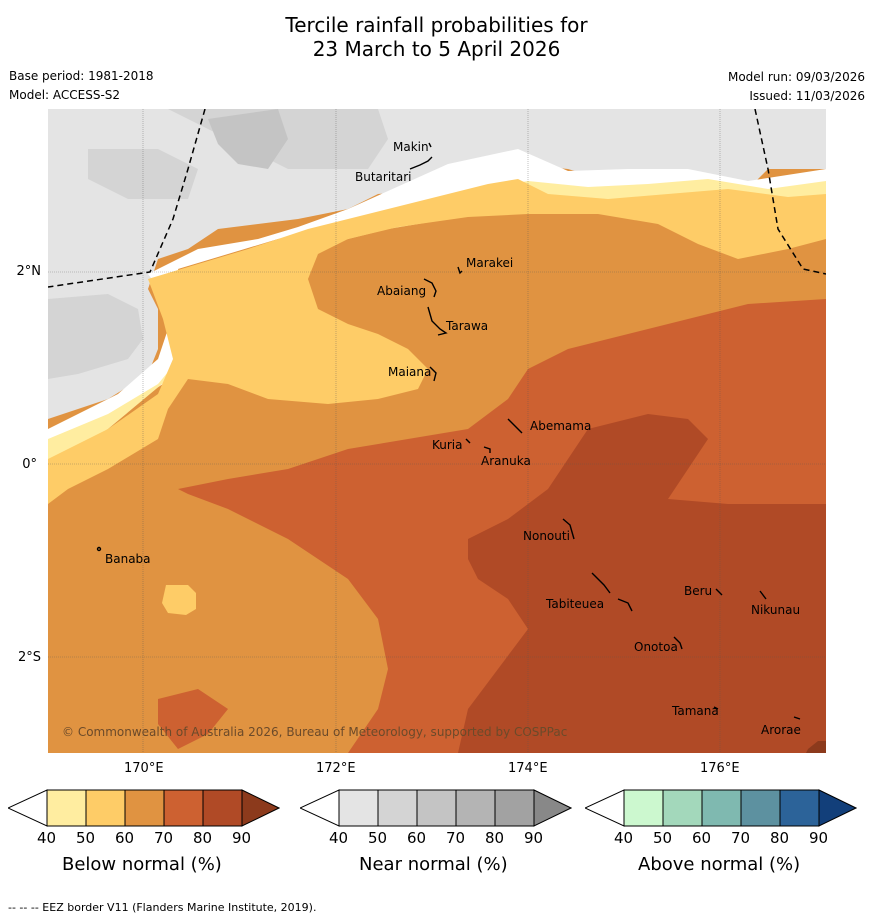 The image size is (873, 919). What do you see at coordinates (144, 768) in the screenshot?
I see `lon-tick-170e: 170°E` at bounding box center [144, 768].